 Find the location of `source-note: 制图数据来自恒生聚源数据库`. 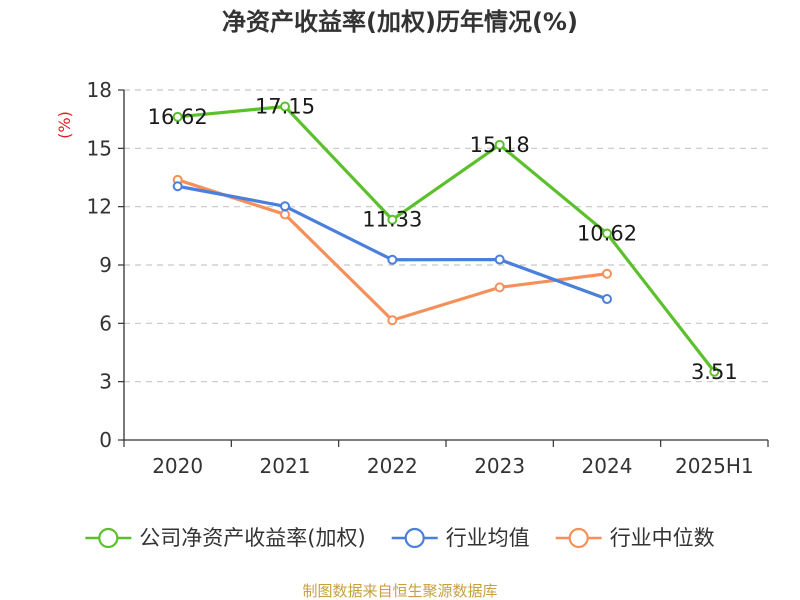

source-note: 制图数据来自恒生聚源数据库 is located at coordinates (399, 591).